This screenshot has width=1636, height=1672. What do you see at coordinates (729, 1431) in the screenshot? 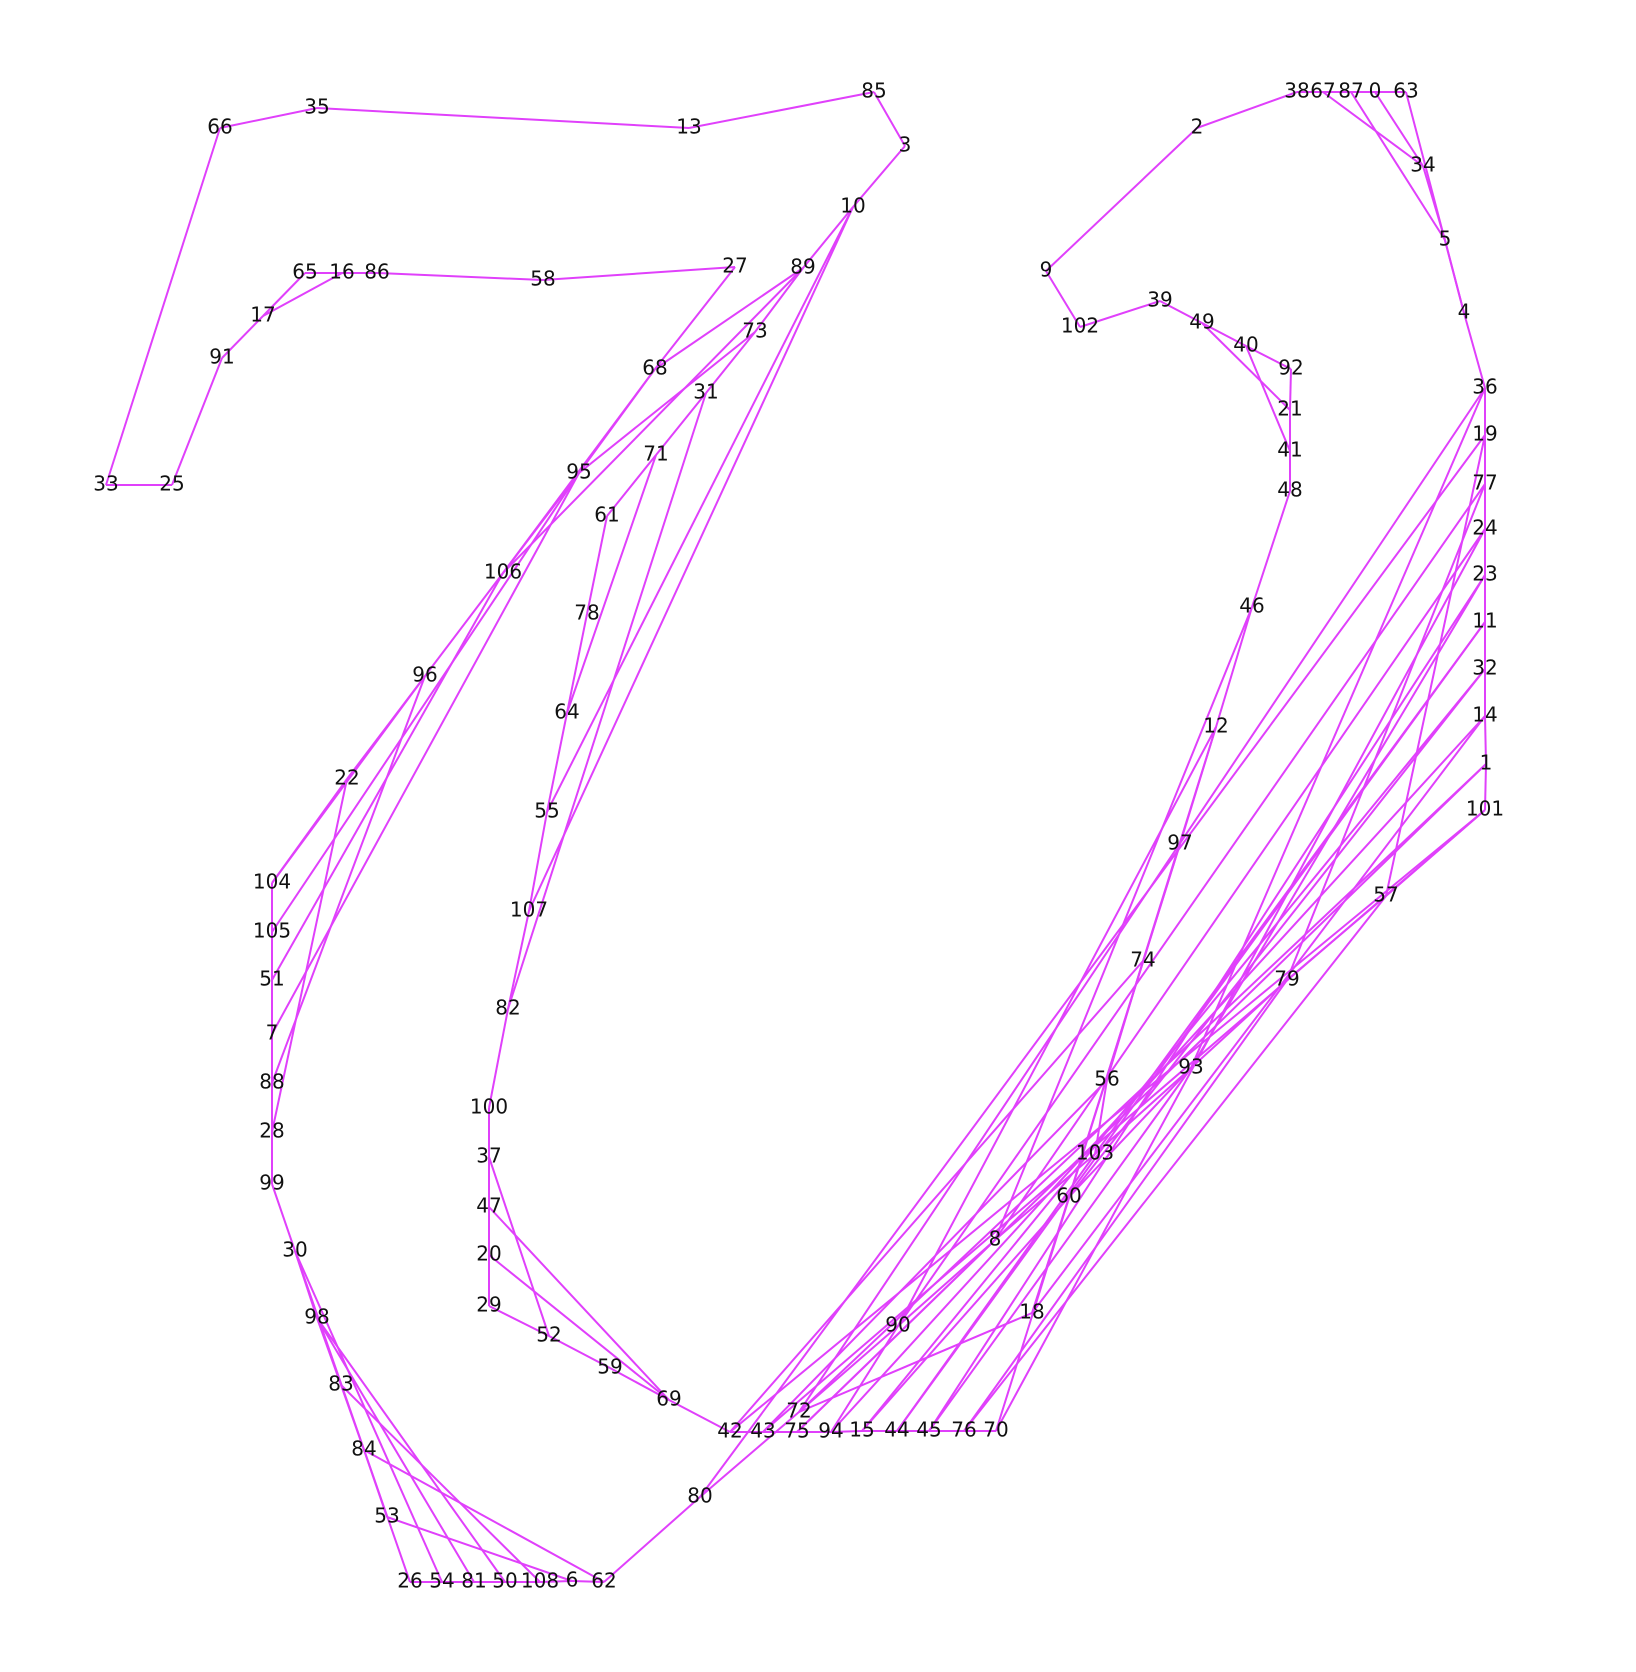
I see `node-42: 42` at bounding box center [729, 1431].